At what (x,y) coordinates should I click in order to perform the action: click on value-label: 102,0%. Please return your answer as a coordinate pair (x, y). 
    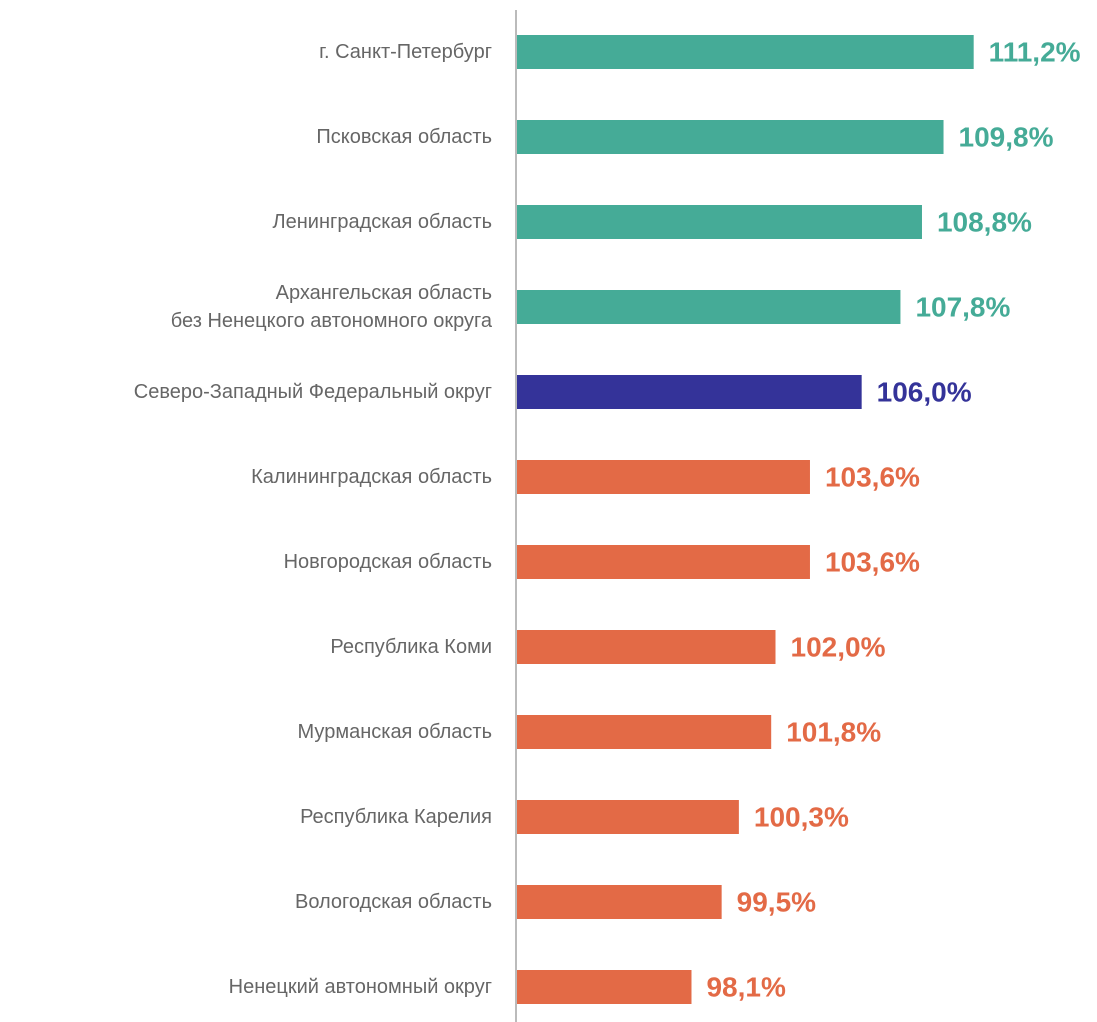
    Looking at the image, I should click on (838, 646).